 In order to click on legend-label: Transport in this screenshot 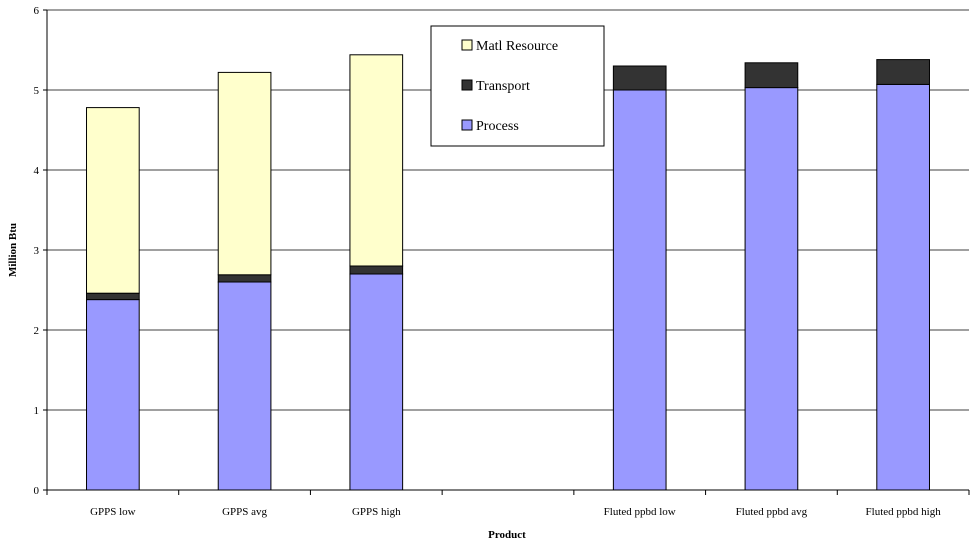, I will do `click(503, 86)`.